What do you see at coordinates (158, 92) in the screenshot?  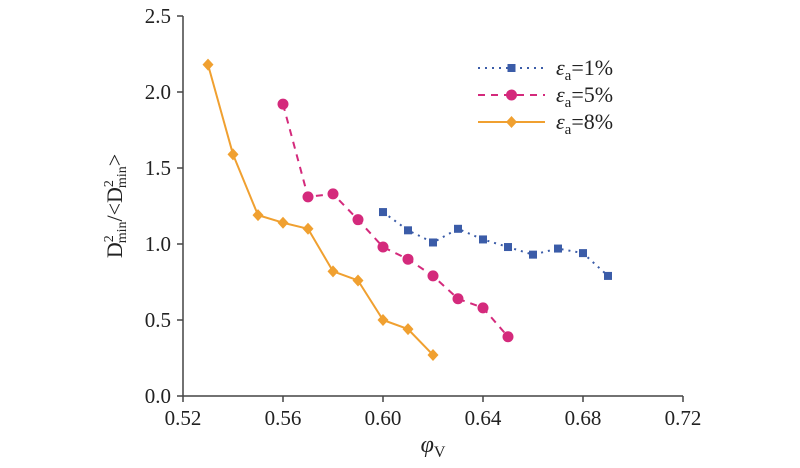 I see `y-tick-label: 2.0` at bounding box center [158, 92].